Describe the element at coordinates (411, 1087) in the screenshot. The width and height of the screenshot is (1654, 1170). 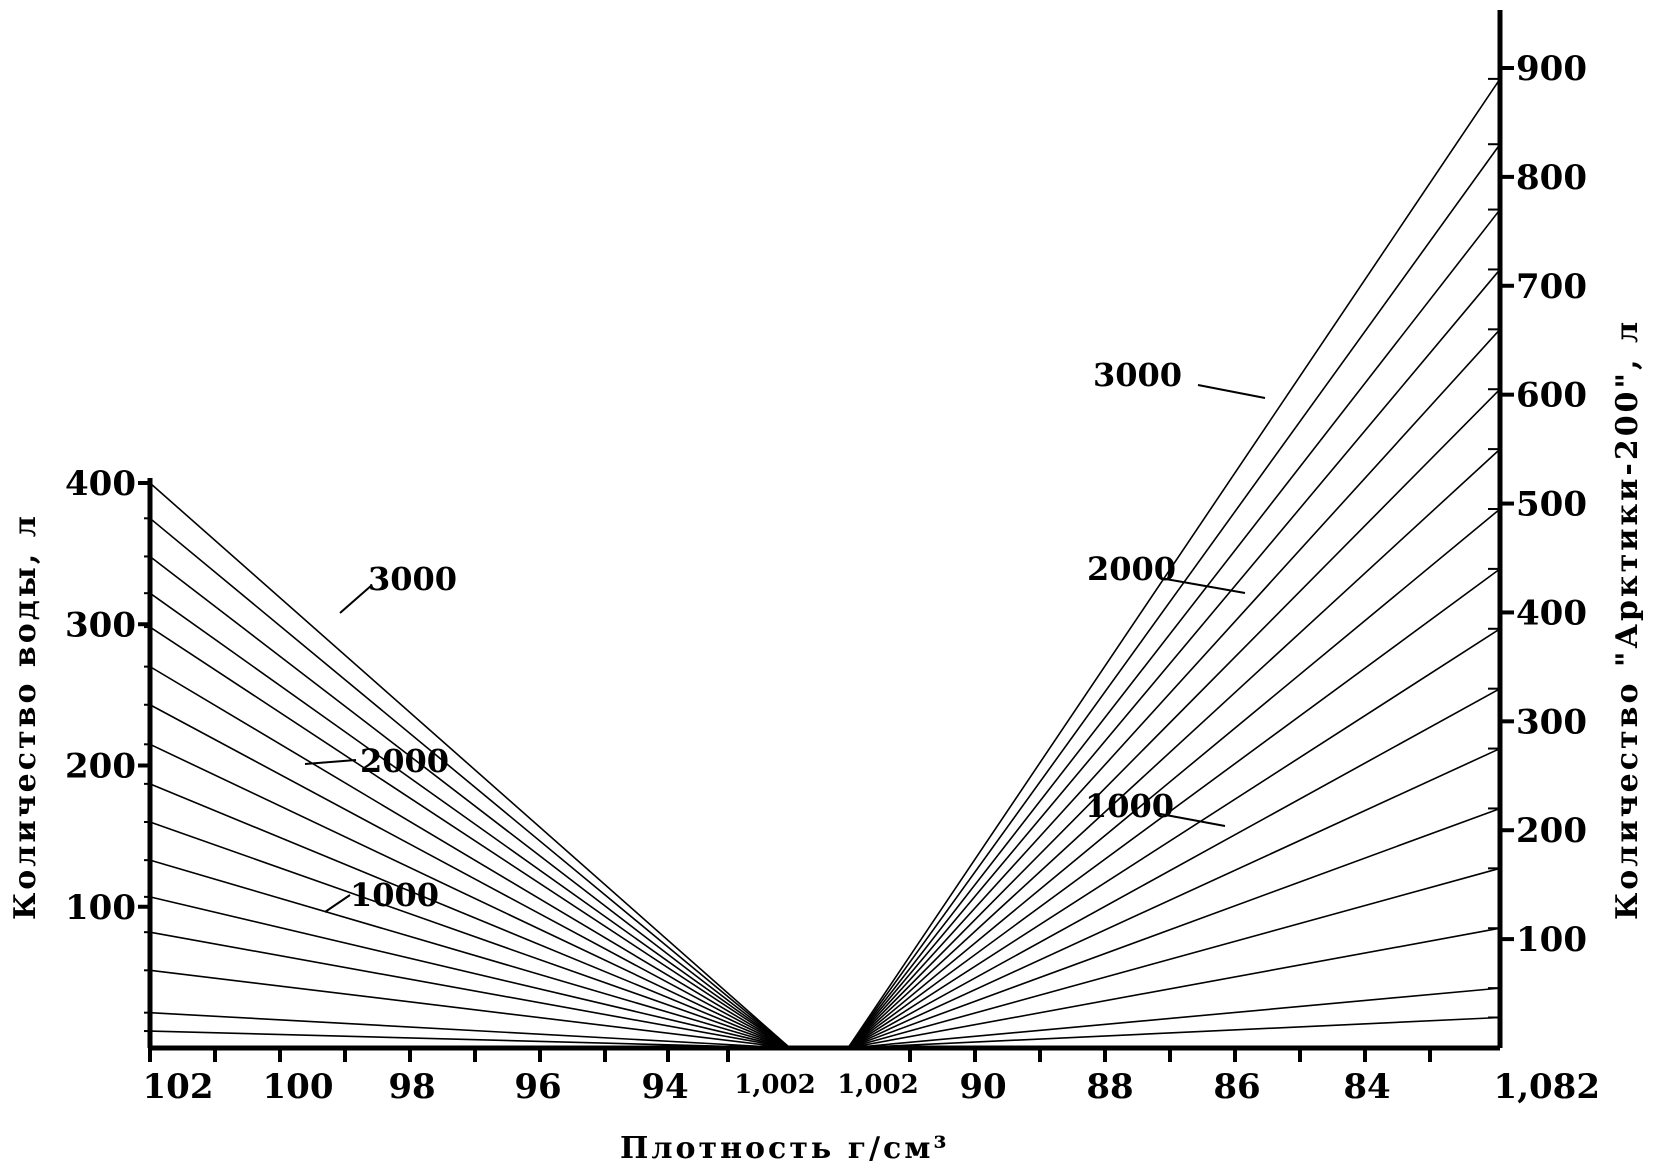
I see `left-x-tick-label-2: 98` at that location.